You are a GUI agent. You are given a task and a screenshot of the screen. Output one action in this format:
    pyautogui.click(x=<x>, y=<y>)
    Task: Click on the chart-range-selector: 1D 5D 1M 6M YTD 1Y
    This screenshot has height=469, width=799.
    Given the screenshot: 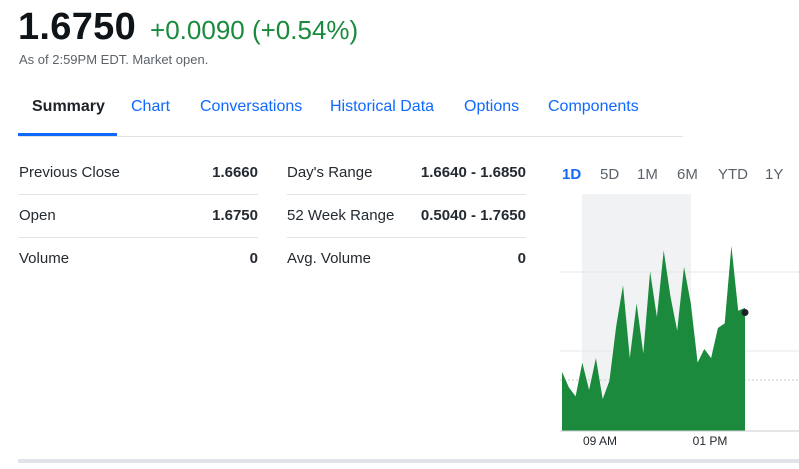 What is the action you would take?
    pyautogui.click(x=679, y=176)
    